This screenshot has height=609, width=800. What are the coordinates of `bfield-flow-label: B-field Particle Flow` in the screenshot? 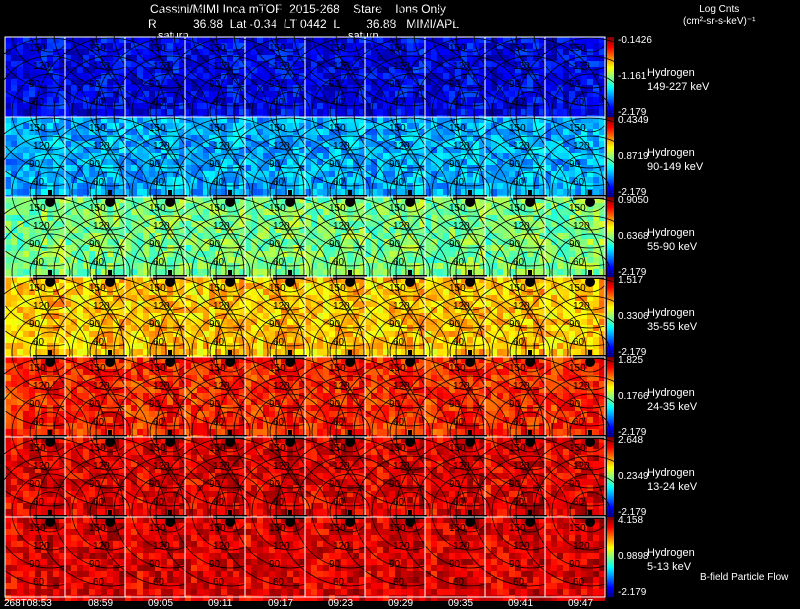 It's located at (744, 577).